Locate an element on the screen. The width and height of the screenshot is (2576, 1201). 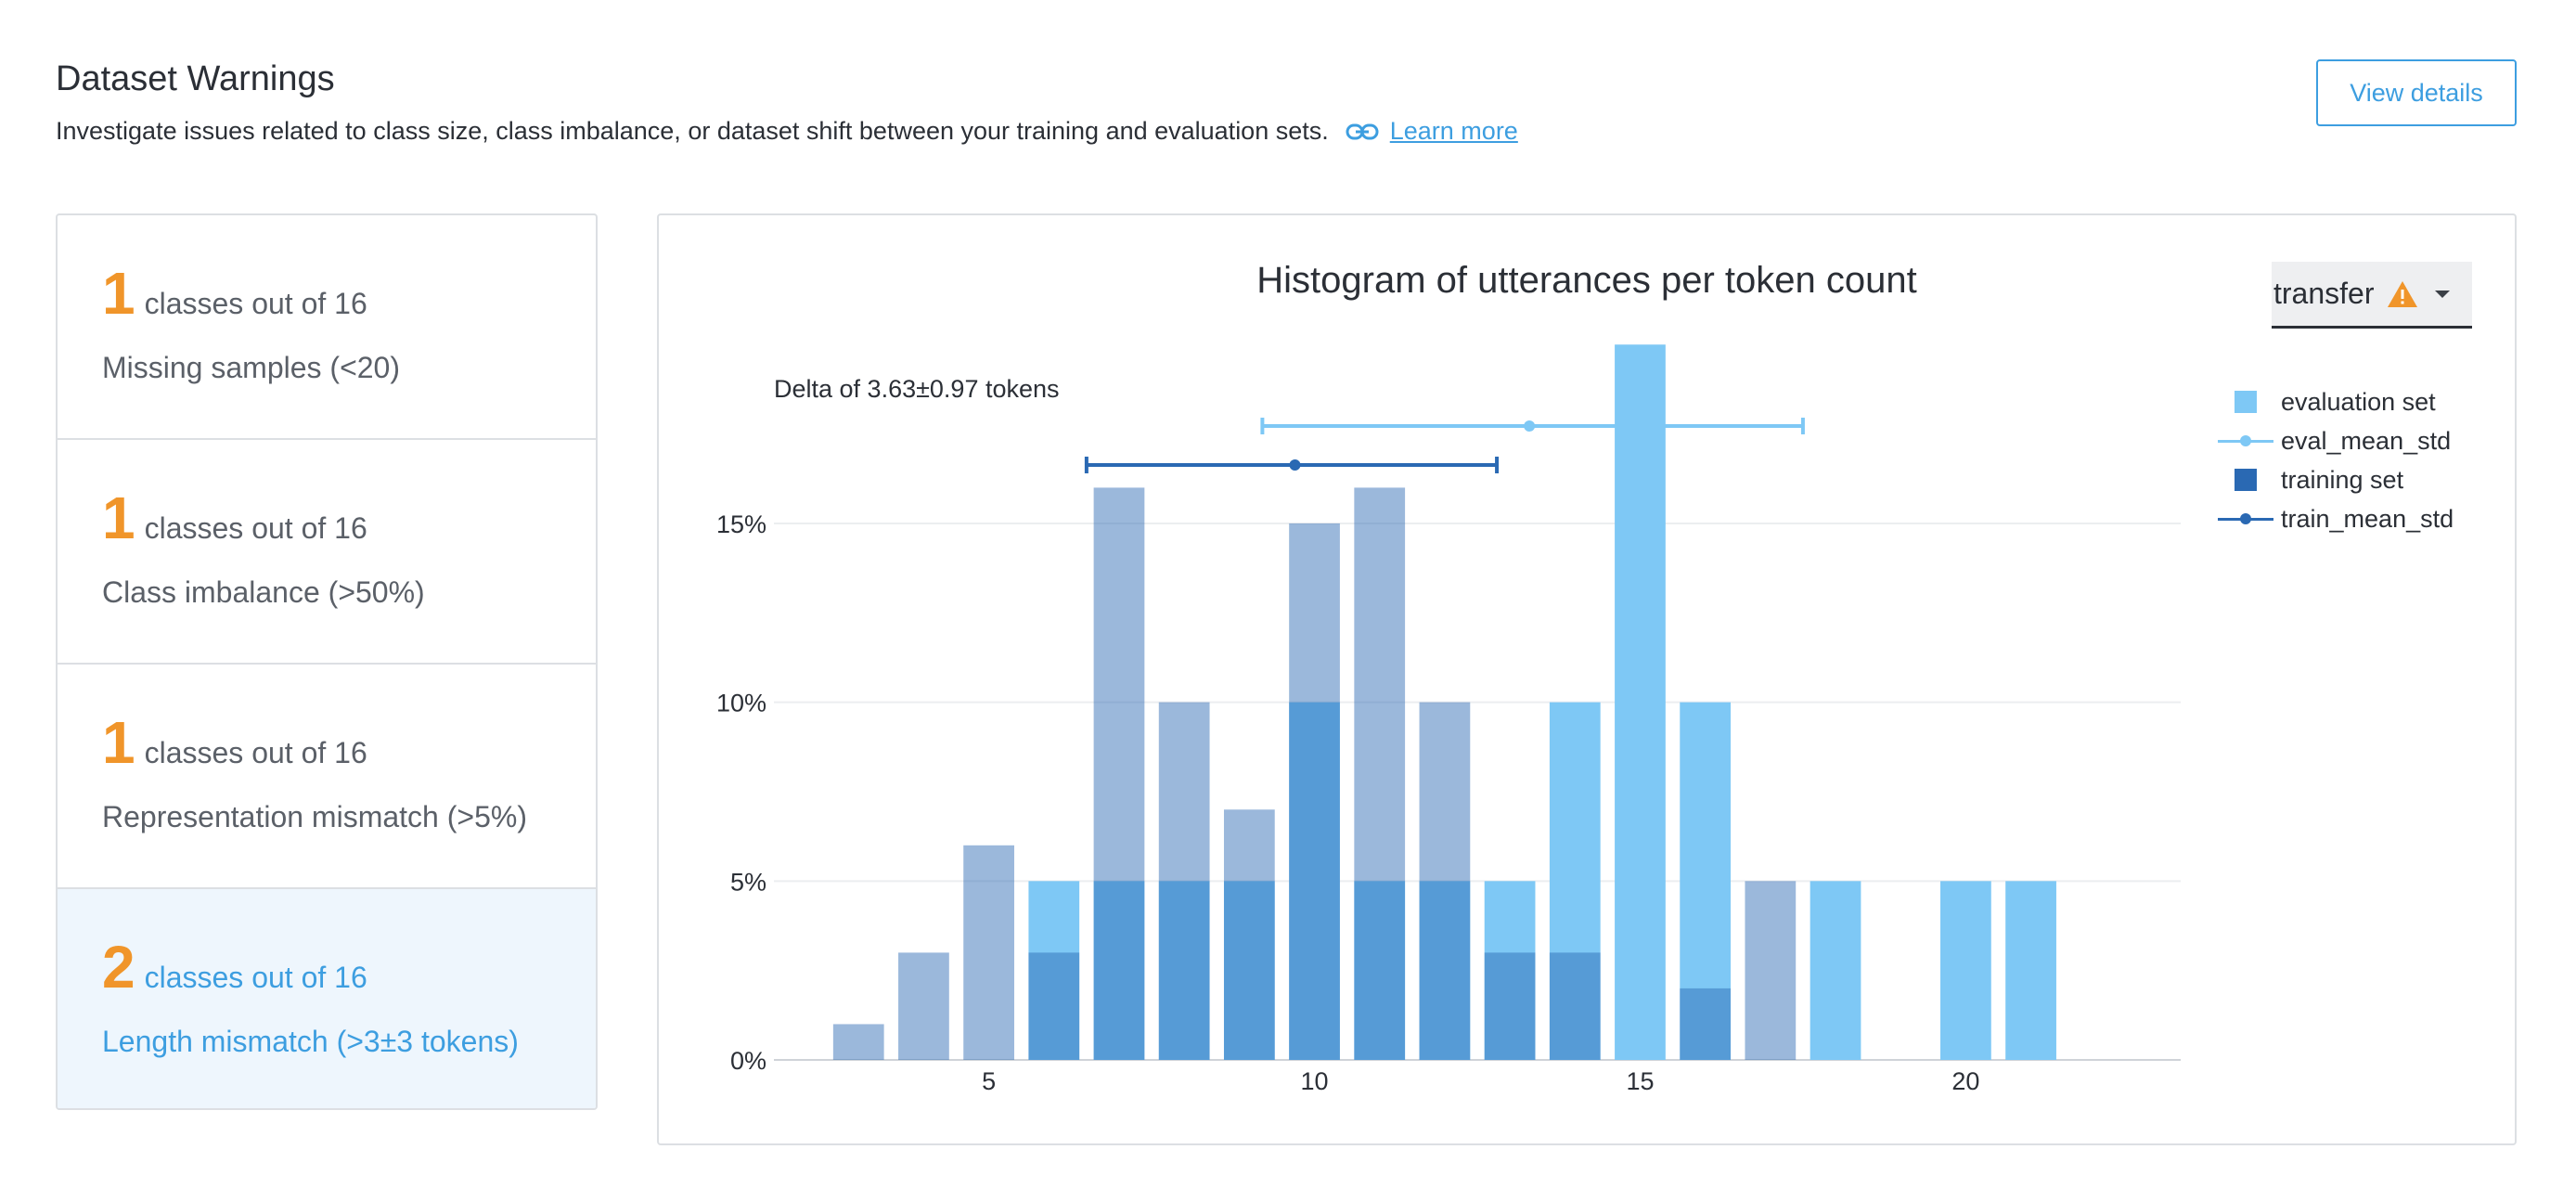
x-tick-label: 15 is located at coordinates (1640, 1081).